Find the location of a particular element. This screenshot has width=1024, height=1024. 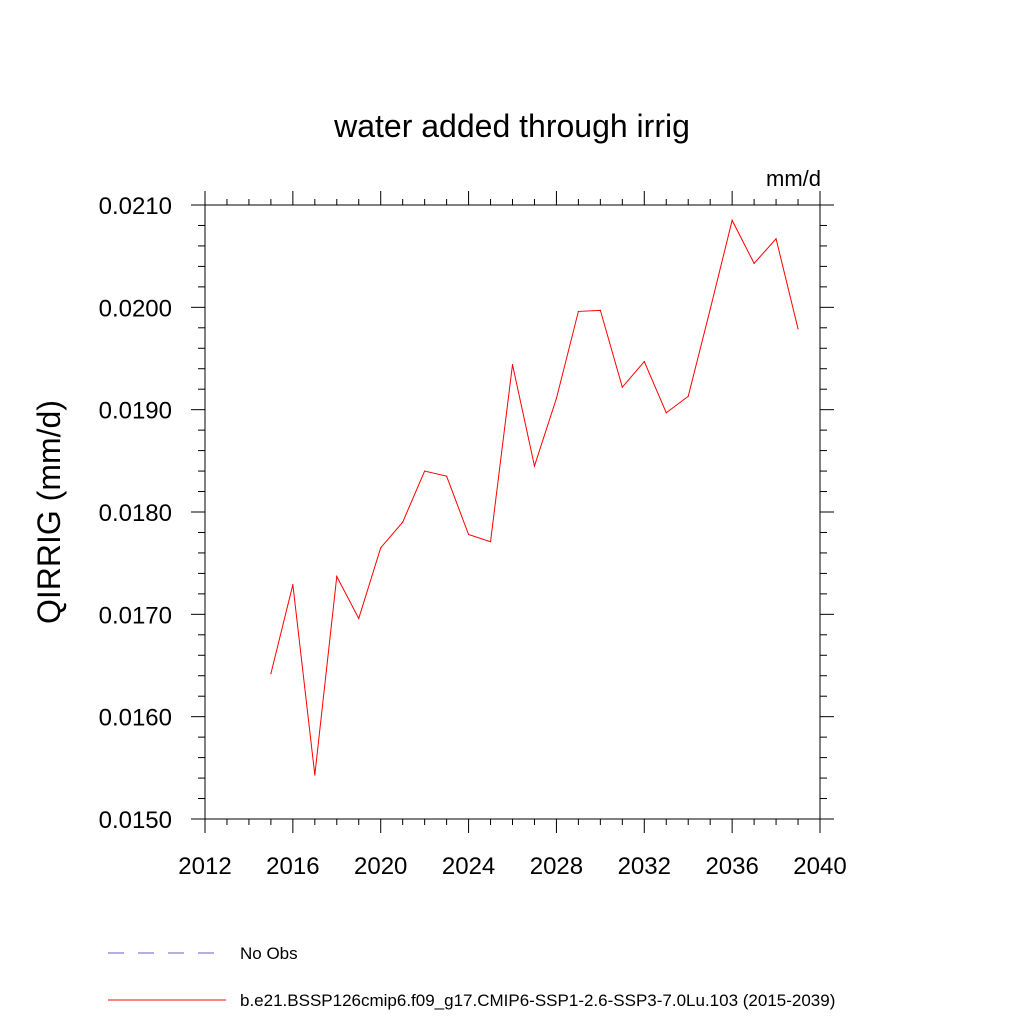

y-tick-label: 0.0180 is located at coordinates (135, 513).